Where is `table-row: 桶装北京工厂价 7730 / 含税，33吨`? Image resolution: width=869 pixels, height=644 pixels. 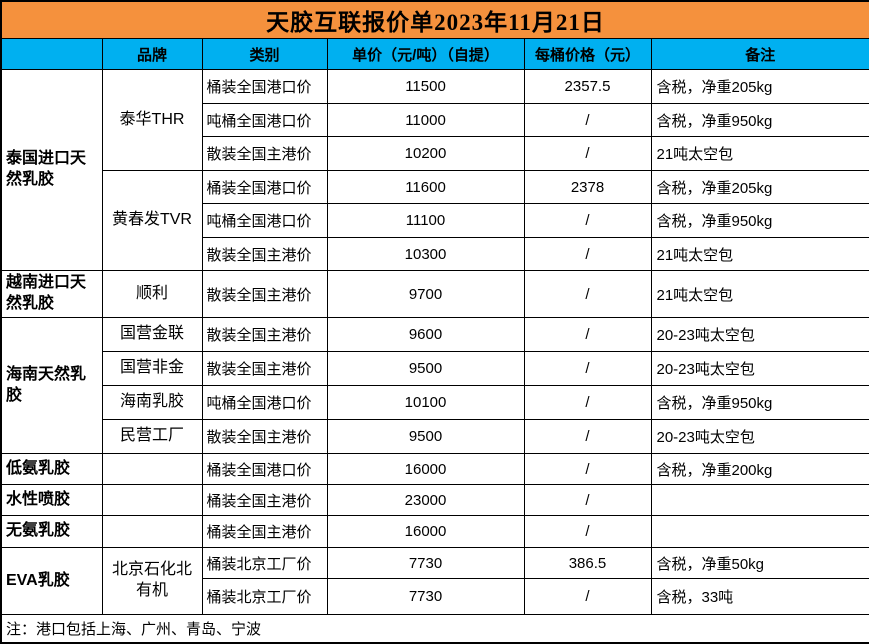
table-row: 桶装北京工厂价 7730 / 含税，33吨 is located at coordinates (435, 596).